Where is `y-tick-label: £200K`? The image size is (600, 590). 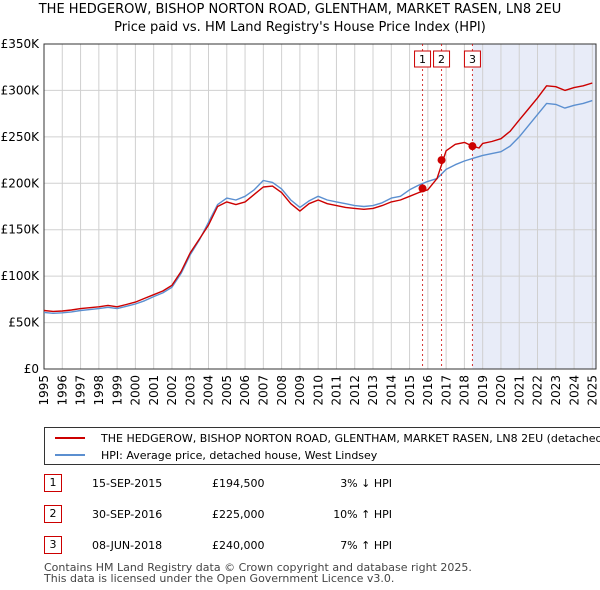
y-tick-label: £200K is located at coordinates (21, 183).